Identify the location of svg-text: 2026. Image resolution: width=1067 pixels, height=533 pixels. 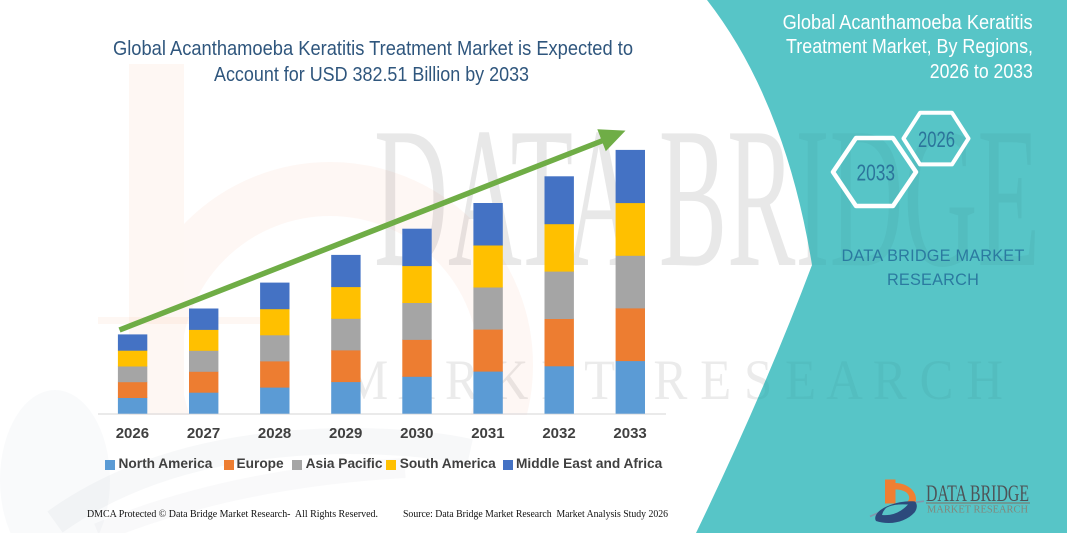
(936, 139).